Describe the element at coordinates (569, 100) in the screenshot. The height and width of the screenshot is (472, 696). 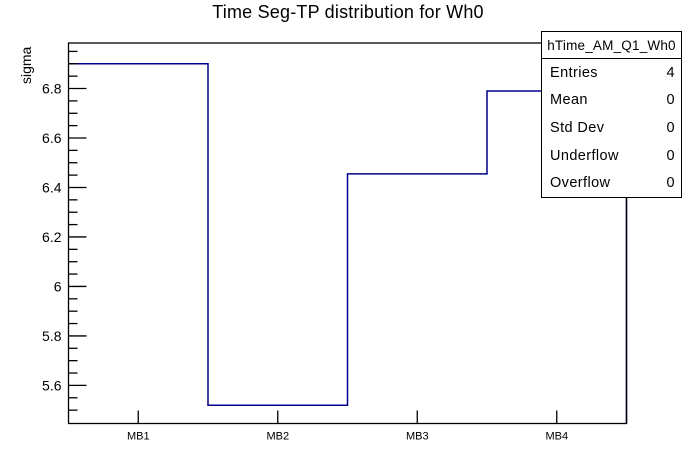
I see `stat-label: Mean` at that location.